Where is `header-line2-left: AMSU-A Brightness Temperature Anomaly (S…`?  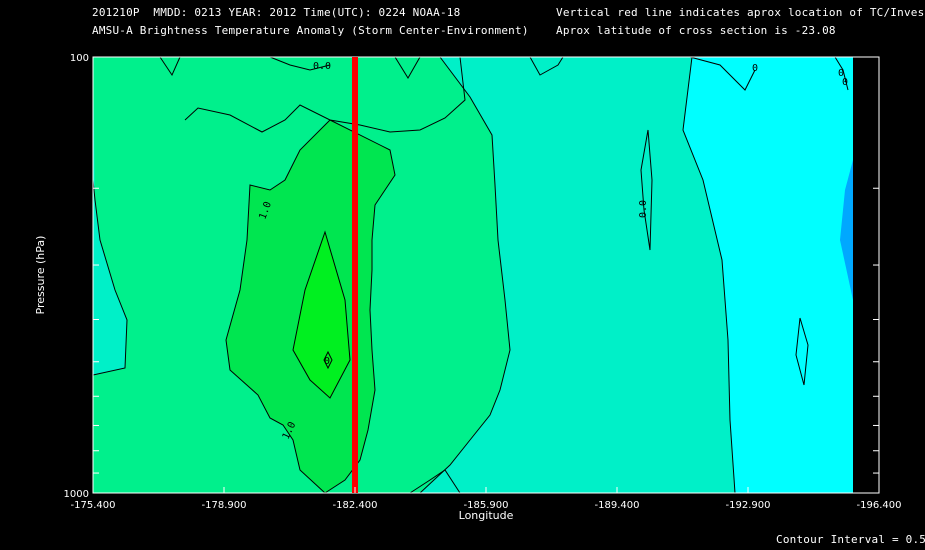 header-line2-left: AMSU-A Brightness Temperature Anomaly (S… is located at coordinates (310, 30).